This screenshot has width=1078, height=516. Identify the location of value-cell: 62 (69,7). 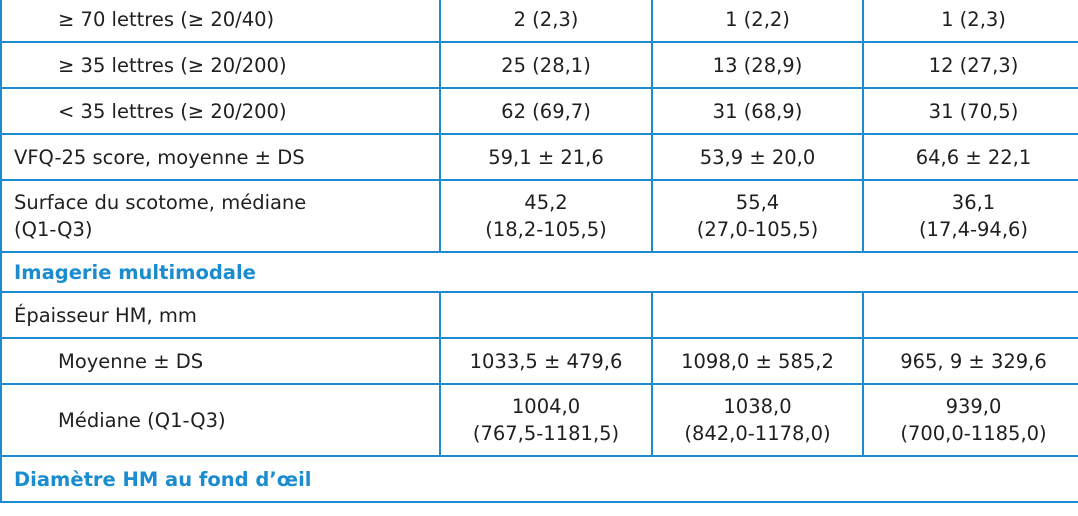
(546, 111).